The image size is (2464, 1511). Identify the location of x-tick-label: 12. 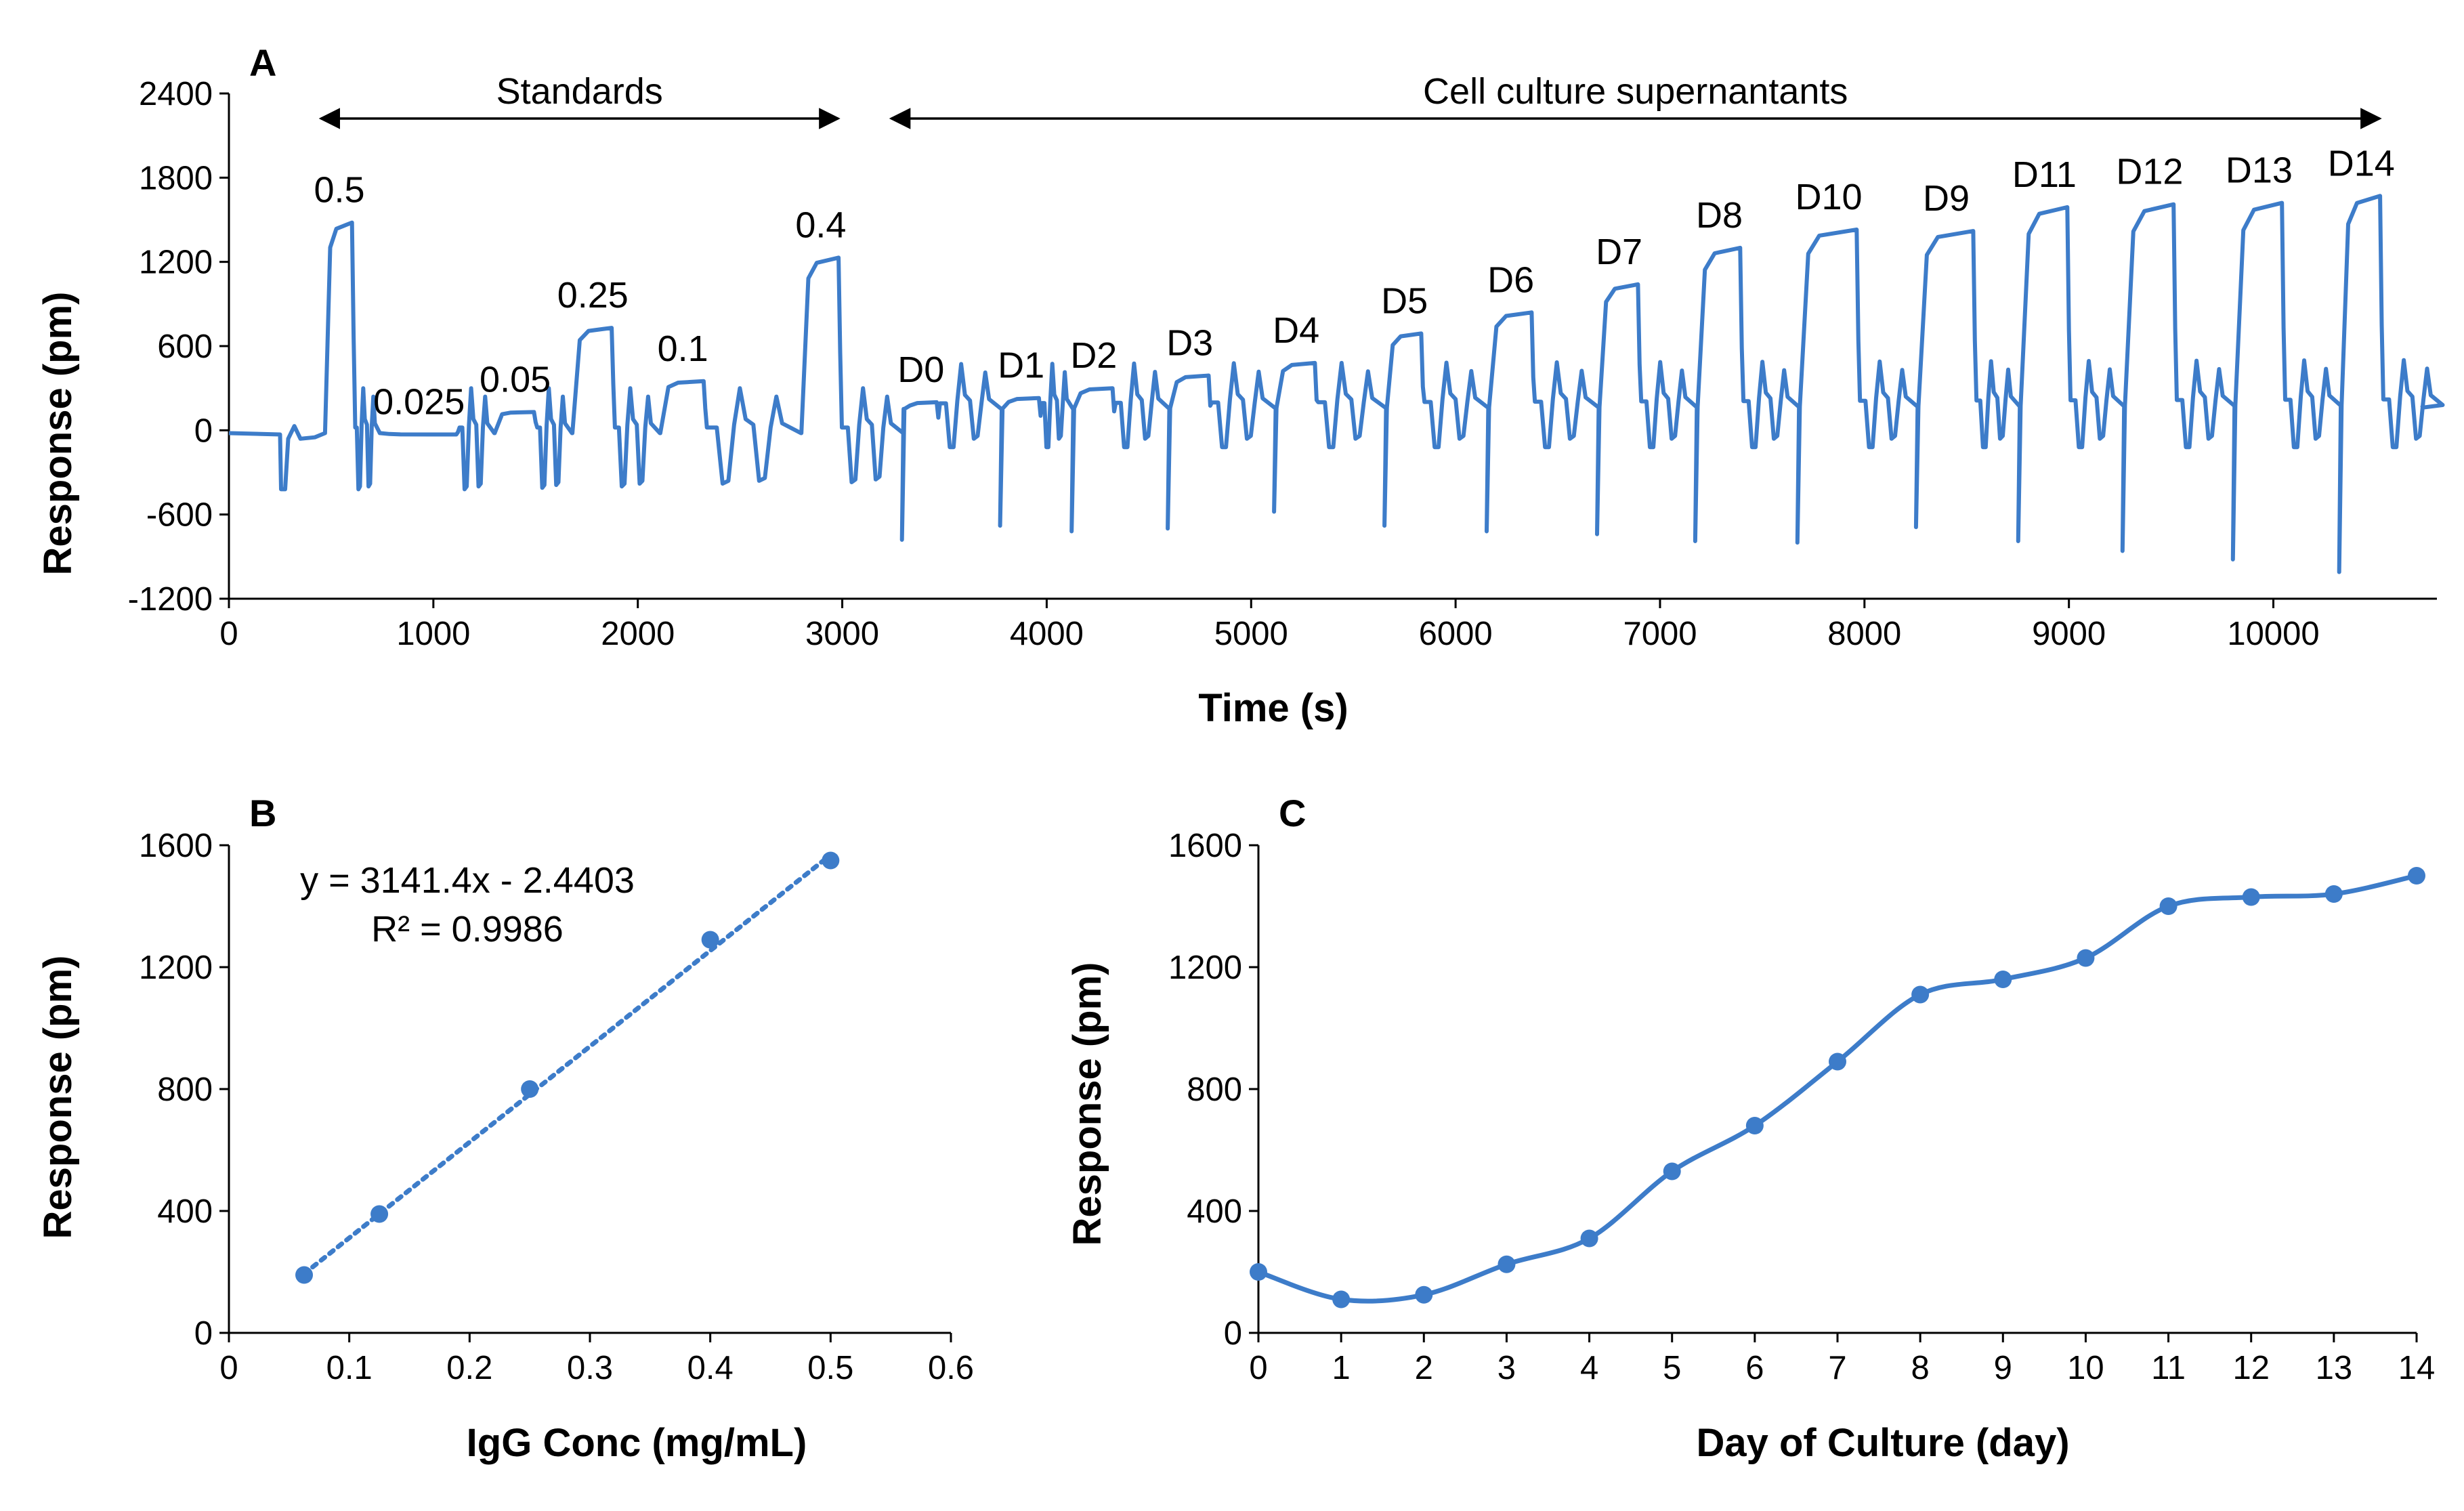
(2251, 1368).